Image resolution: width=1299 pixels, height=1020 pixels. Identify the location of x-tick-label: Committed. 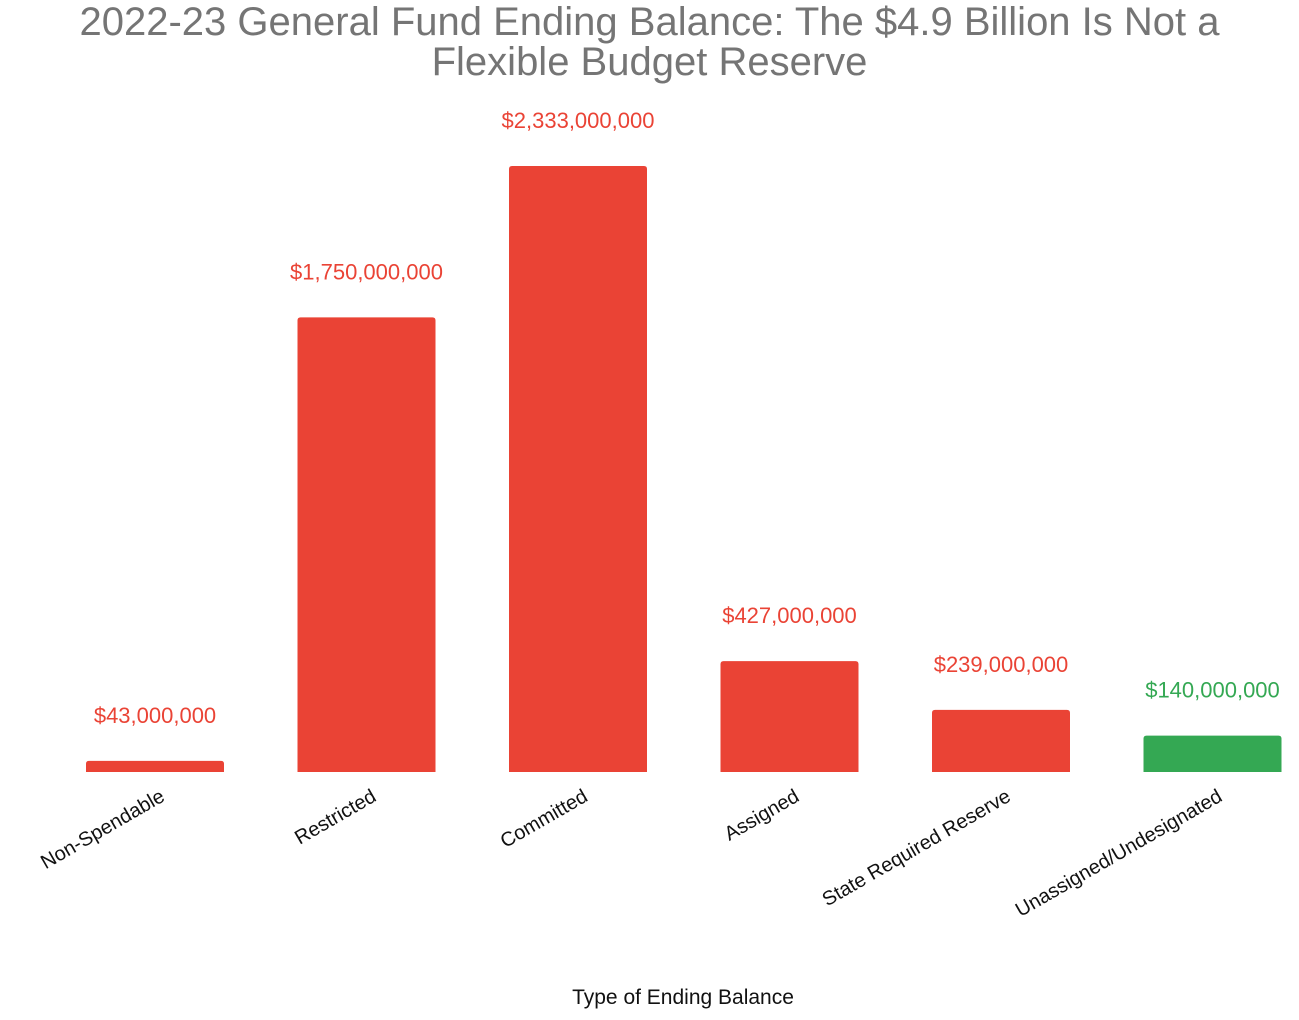
(544, 818).